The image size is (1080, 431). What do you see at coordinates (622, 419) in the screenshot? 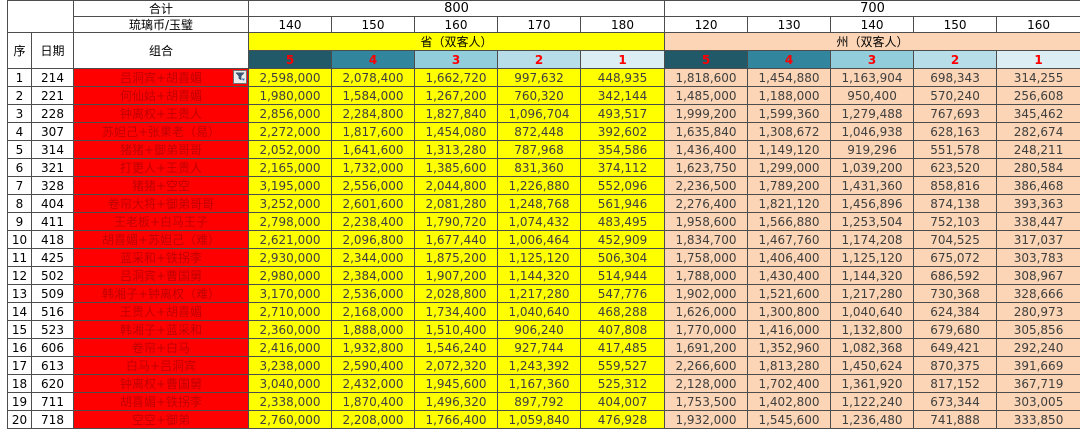
I see `sheng-value-cell-1: 476,928` at bounding box center [622, 419].